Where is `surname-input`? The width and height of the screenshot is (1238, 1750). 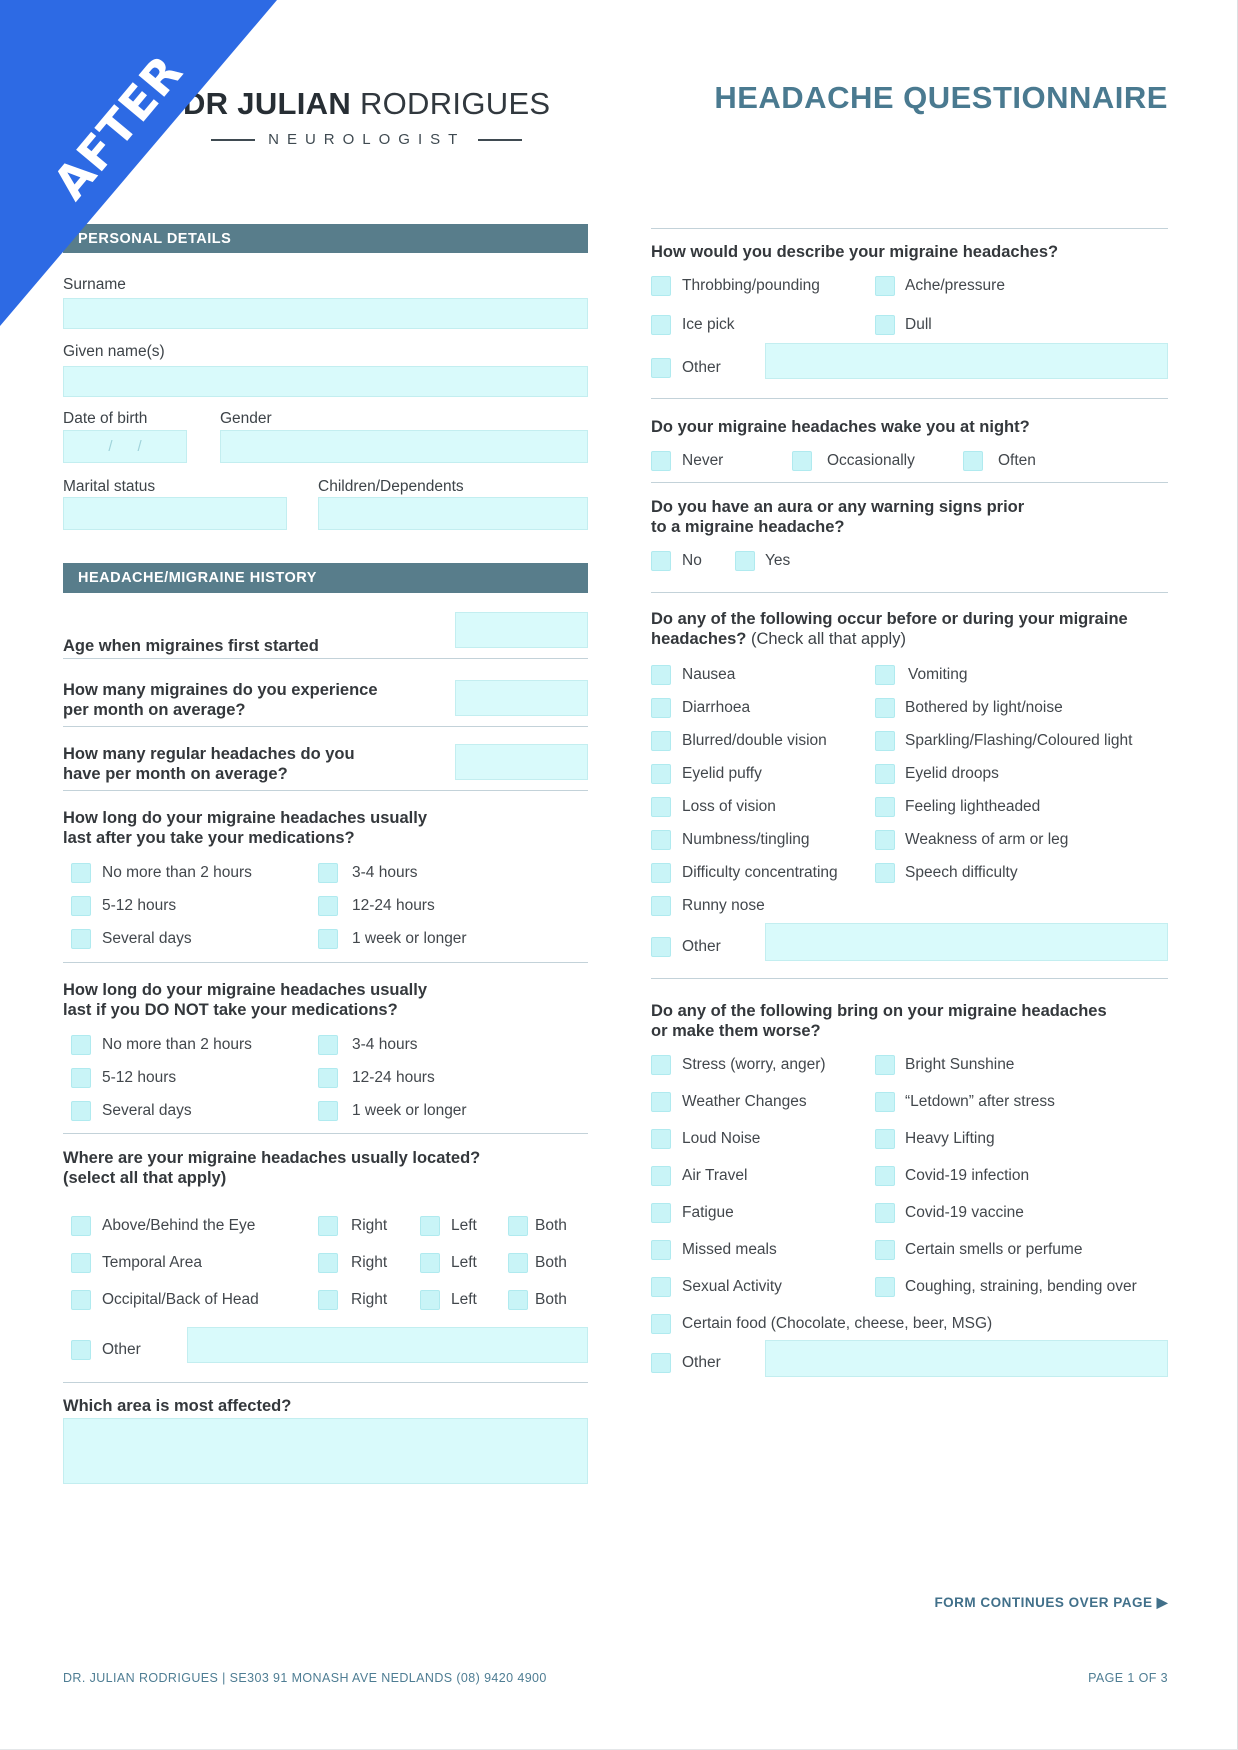
surname-input is located at coordinates (325, 313).